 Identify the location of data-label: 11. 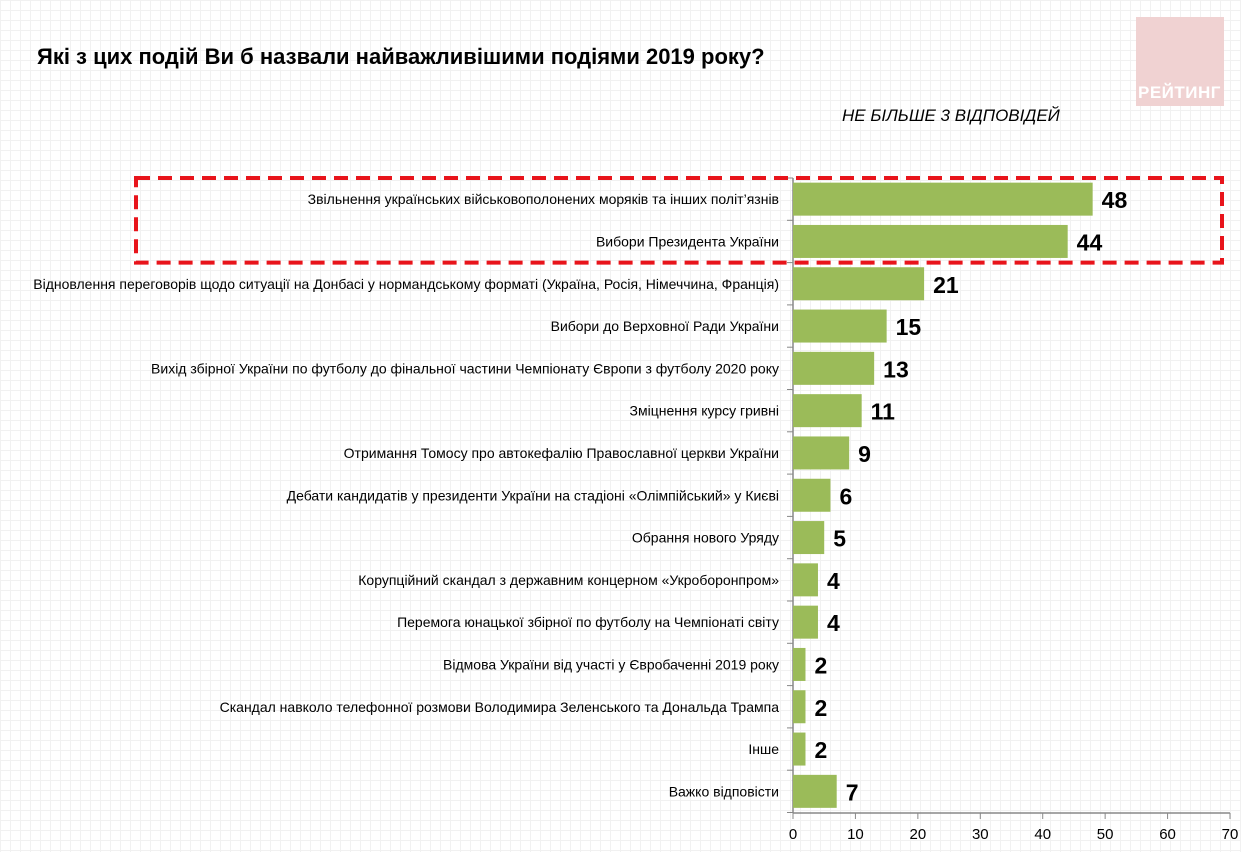
(883, 412).